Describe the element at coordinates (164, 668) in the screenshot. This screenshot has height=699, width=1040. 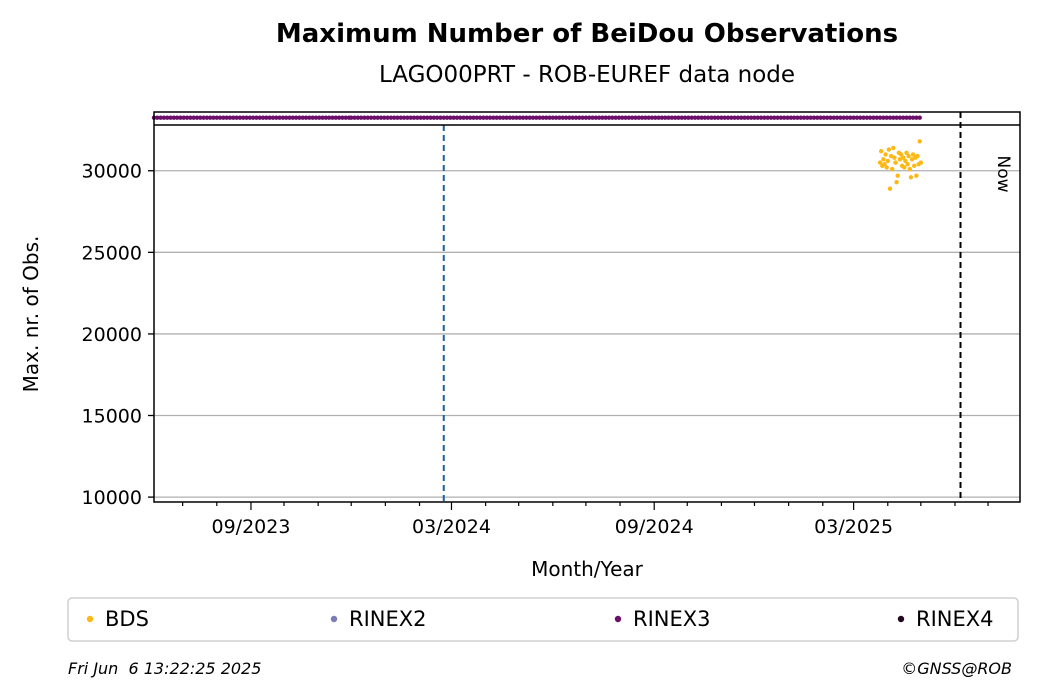
I see `footer-timestamp: Fri Jun 6 13:22:25 2025` at that location.